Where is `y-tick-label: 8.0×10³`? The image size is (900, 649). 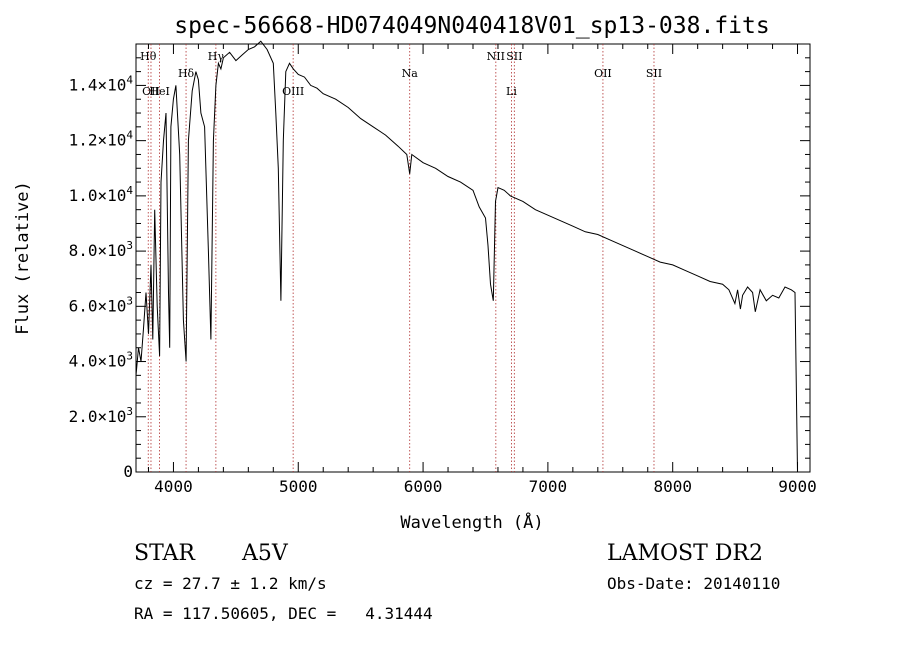 y-tick-label: 8.0×10³ is located at coordinates (101, 249).